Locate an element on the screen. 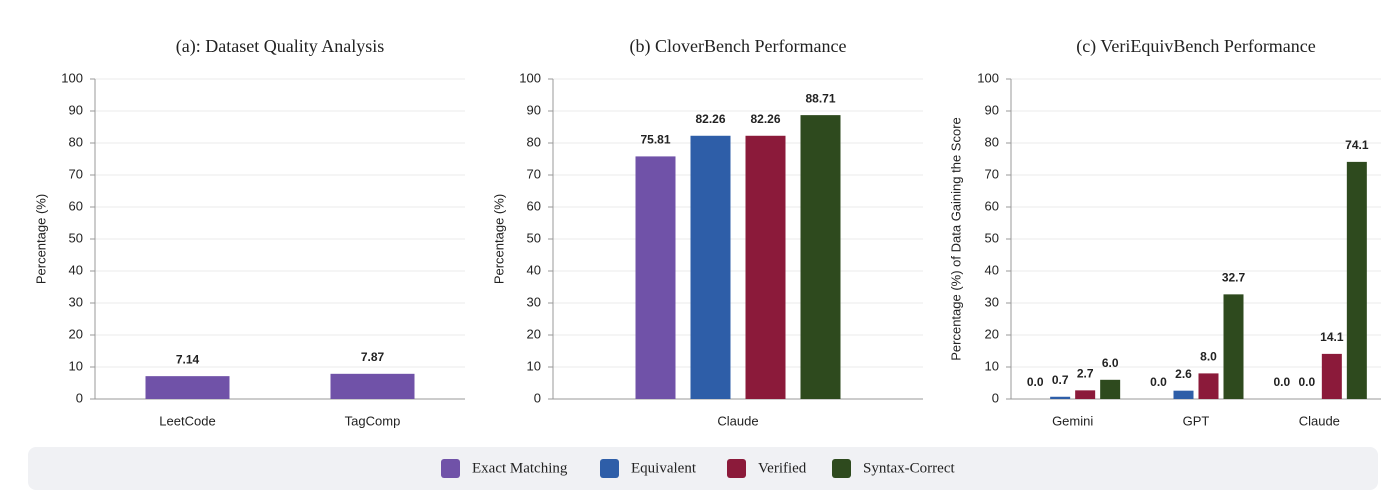 The image size is (1382, 492). value-label: 32.7 is located at coordinates (1234, 278).